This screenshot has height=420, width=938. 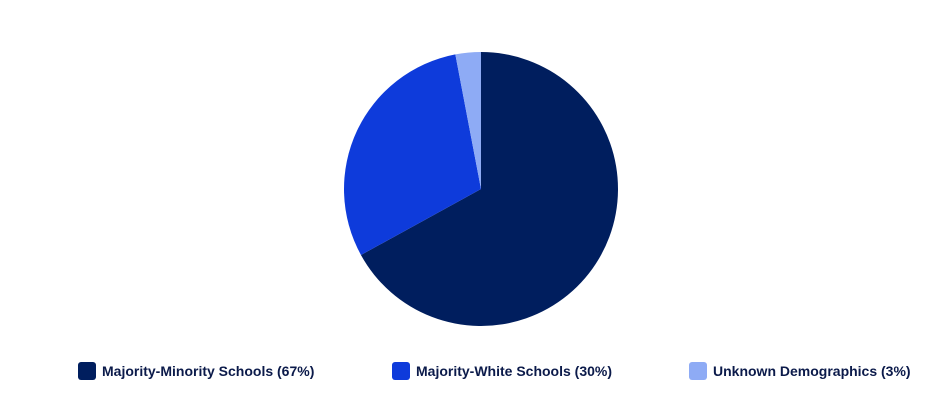 I want to click on legend-item-unknown-demographics: Unknown Demographics (3%), so click(x=800, y=371).